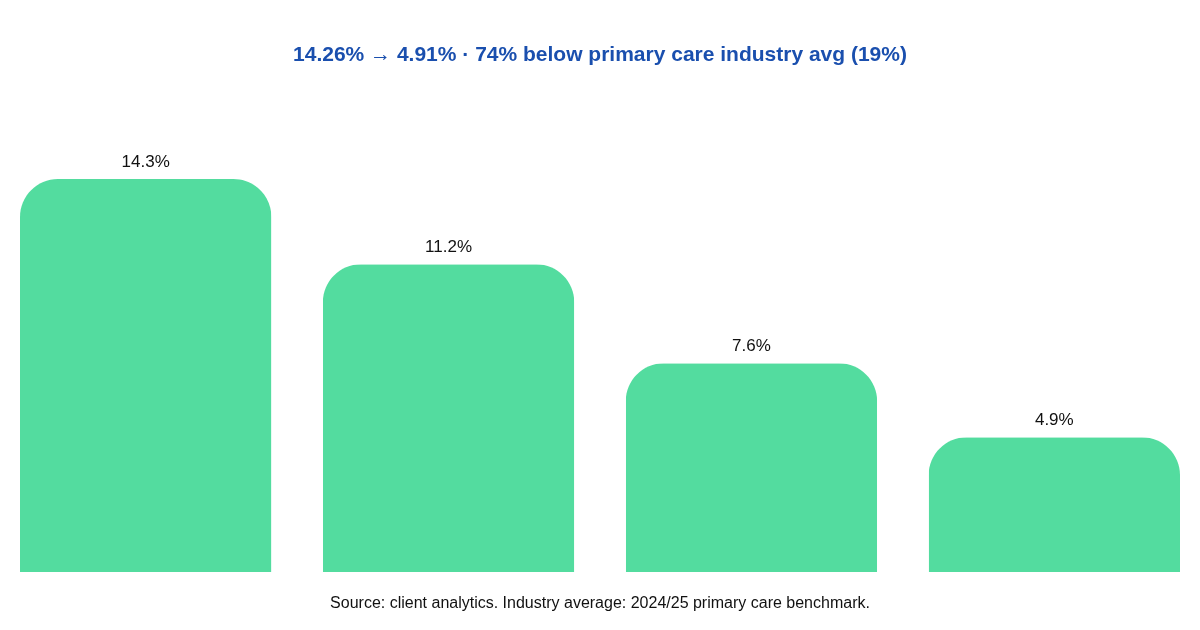 Image resolution: width=1200 pixels, height=630 pixels. Describe the element at coordinates (449, 247) in the screenshot. I see `data-label: 11.2%` at that location.